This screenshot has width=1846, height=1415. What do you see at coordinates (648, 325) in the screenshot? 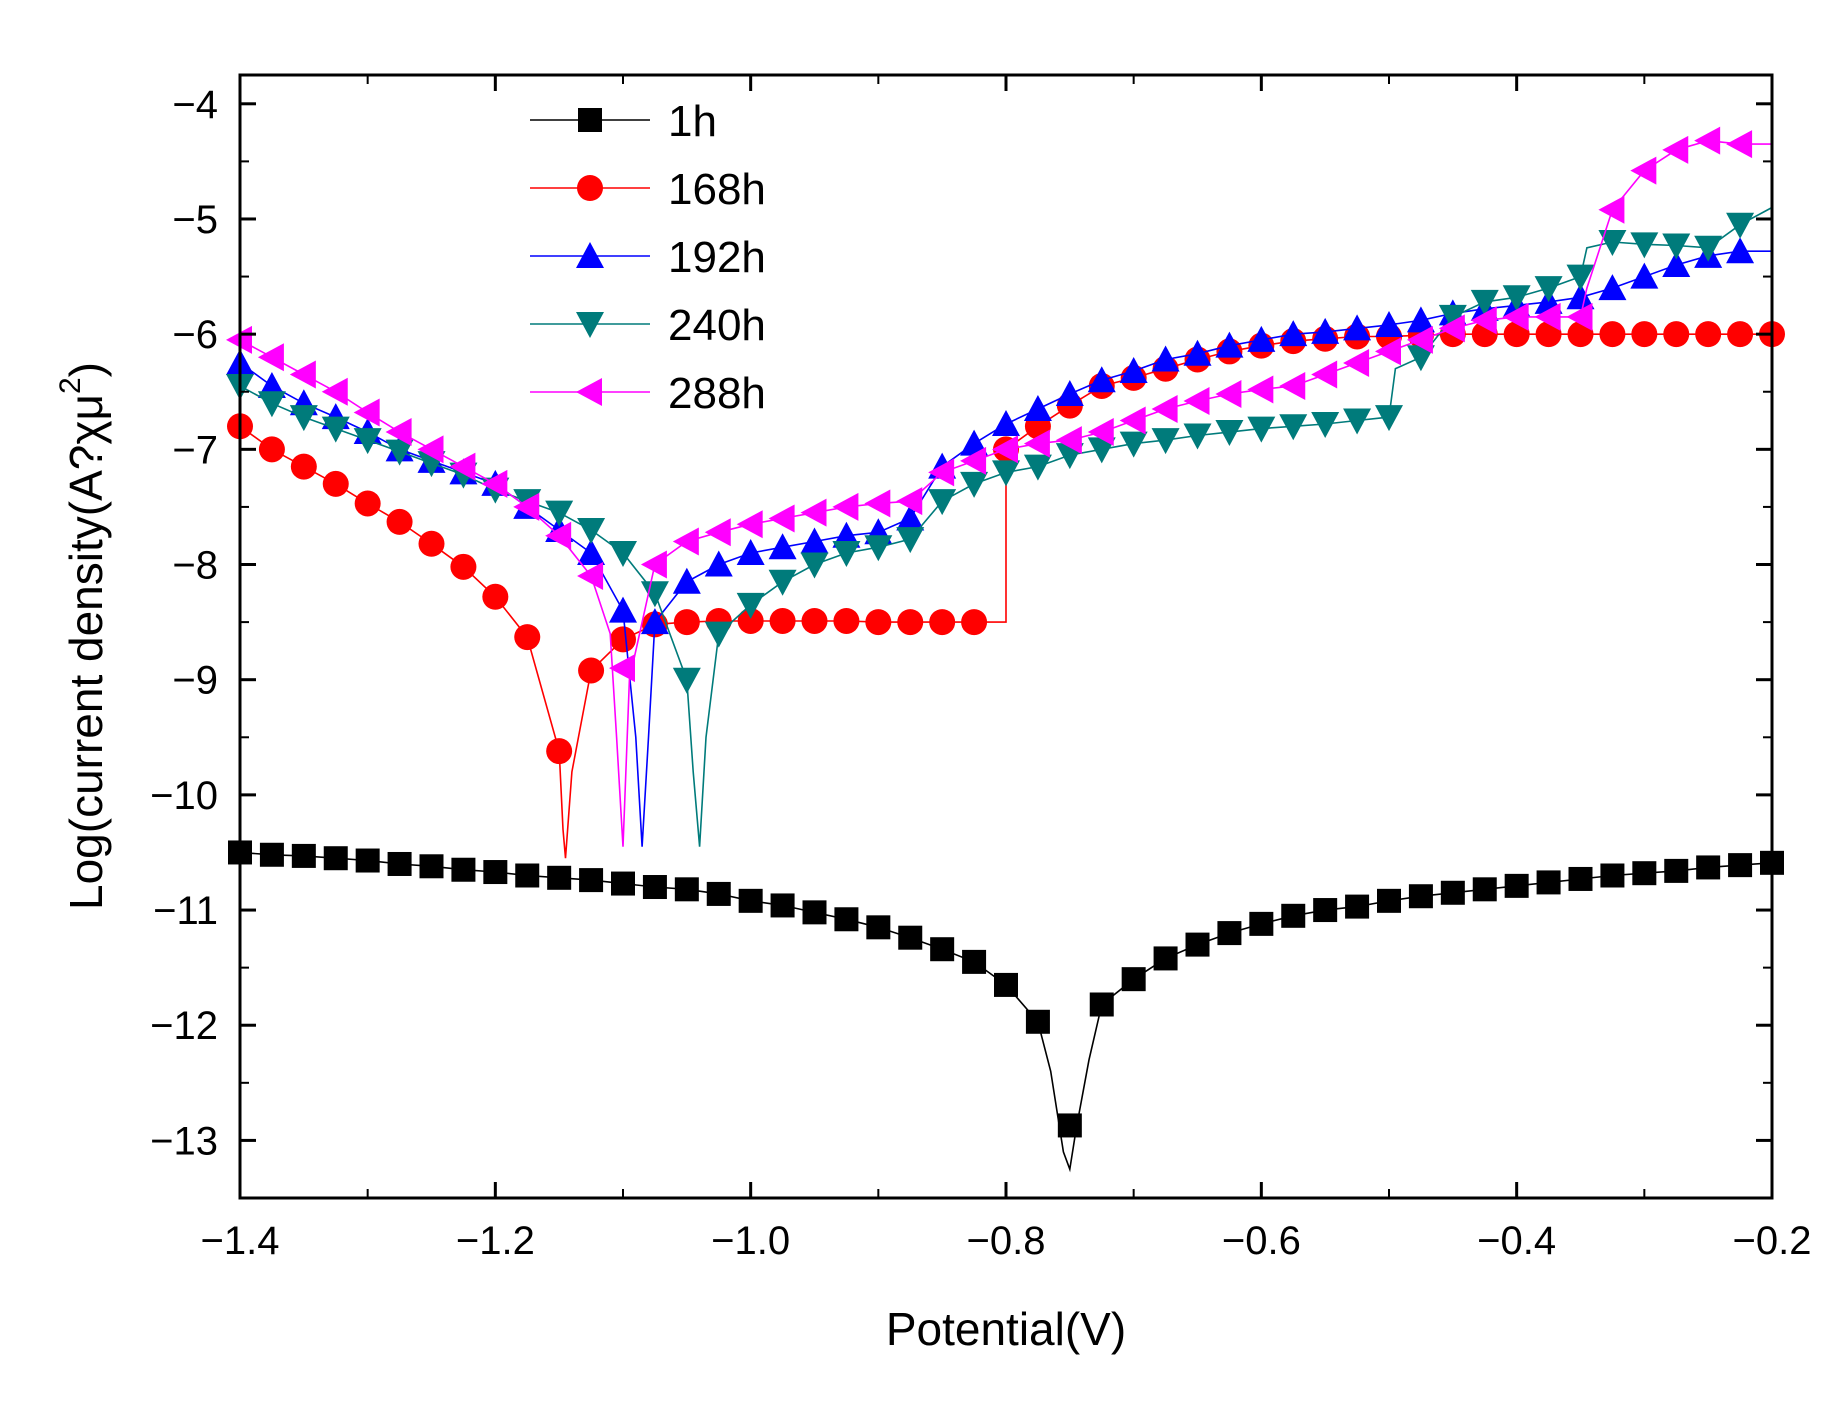
I see `legend-item-240h: 240h` at bounding box center [648, 325].